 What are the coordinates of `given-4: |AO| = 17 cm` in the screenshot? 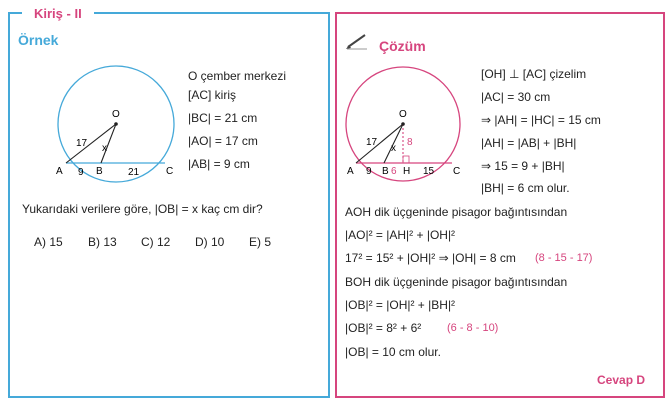 It's located at (223, 141).